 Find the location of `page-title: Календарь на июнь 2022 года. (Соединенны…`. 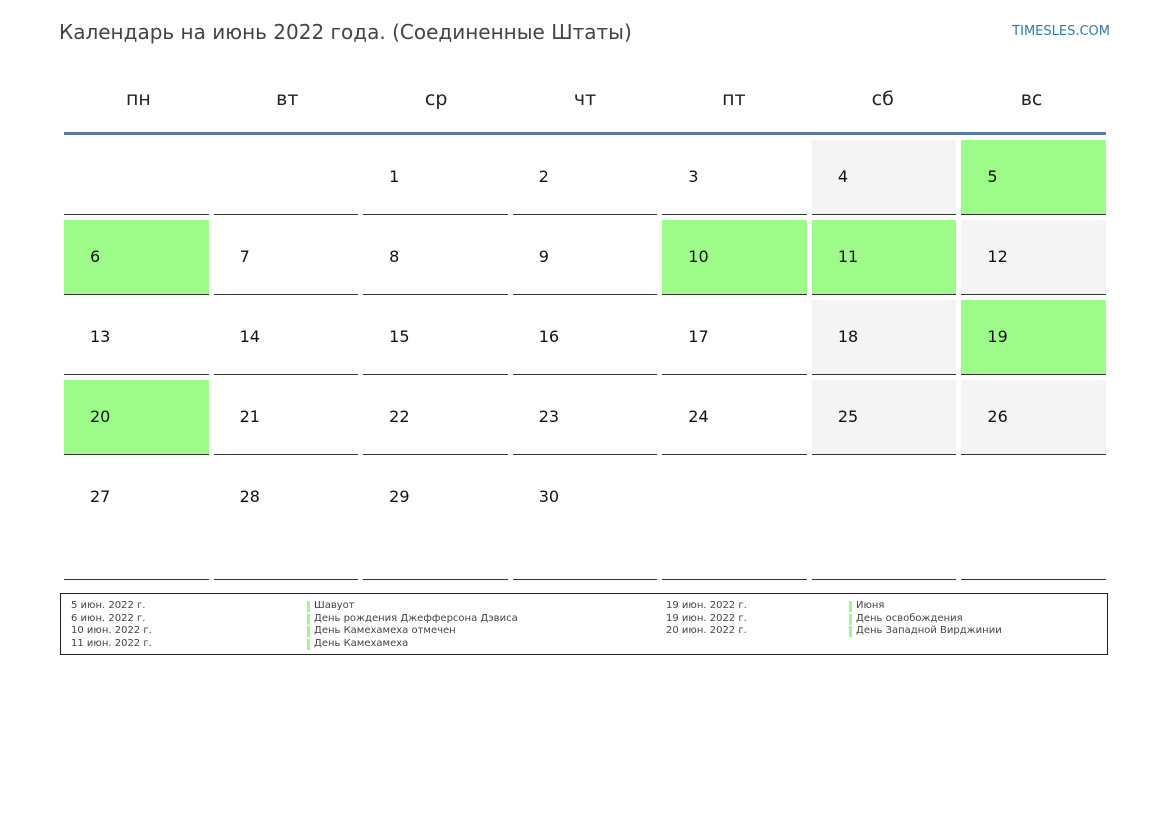

page-title: Календарь на июнь 2022 года. (Соединенны… is located at coordinates (345, 32).